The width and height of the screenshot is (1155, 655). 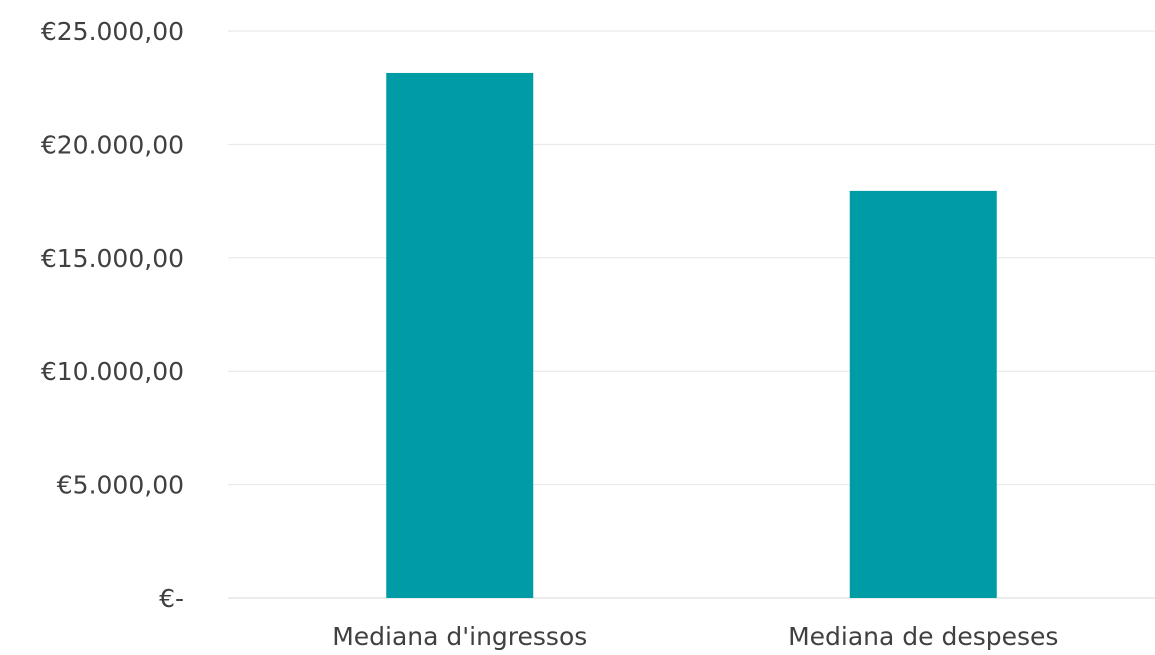 I want to click on y-tick-label: €25.000,00, so click(x=112, y=31).